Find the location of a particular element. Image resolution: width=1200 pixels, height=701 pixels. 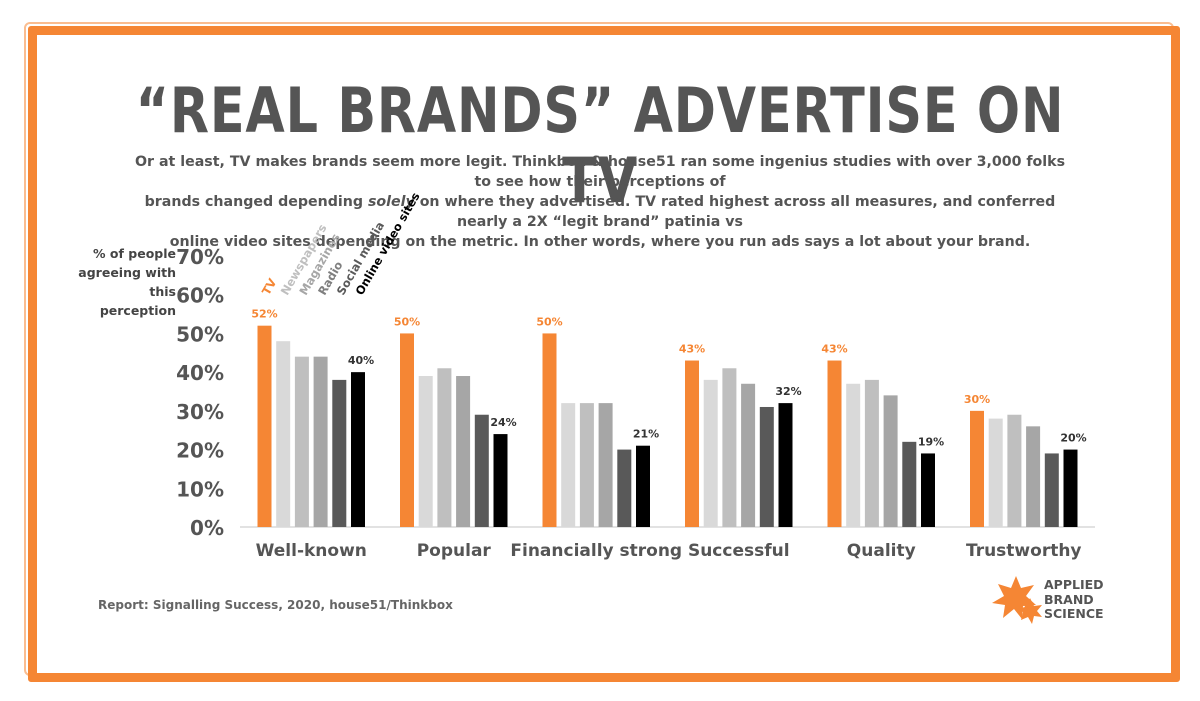

data-label: 30% is located at coordinates (977, 399).